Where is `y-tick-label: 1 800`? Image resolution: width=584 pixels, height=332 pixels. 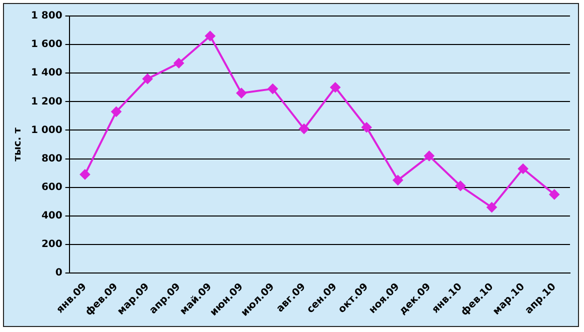 y-tick-label: 1 800 is located at coordinates (46, 16).